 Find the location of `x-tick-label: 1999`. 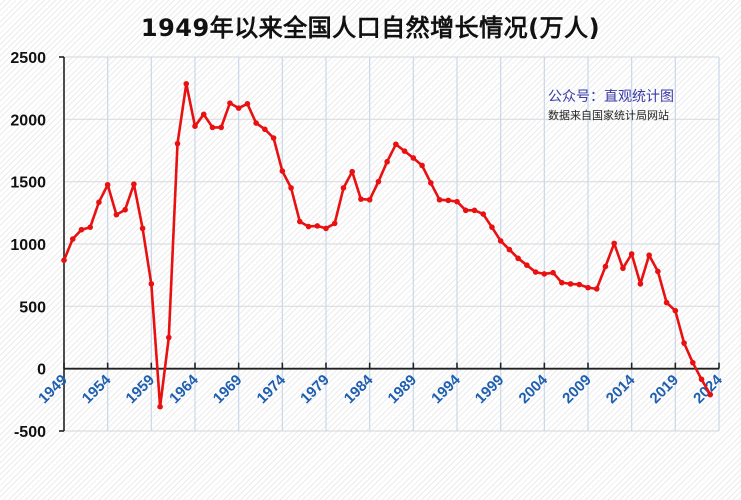

x-tick-label: 1999 is located at coordinates (490, 389).